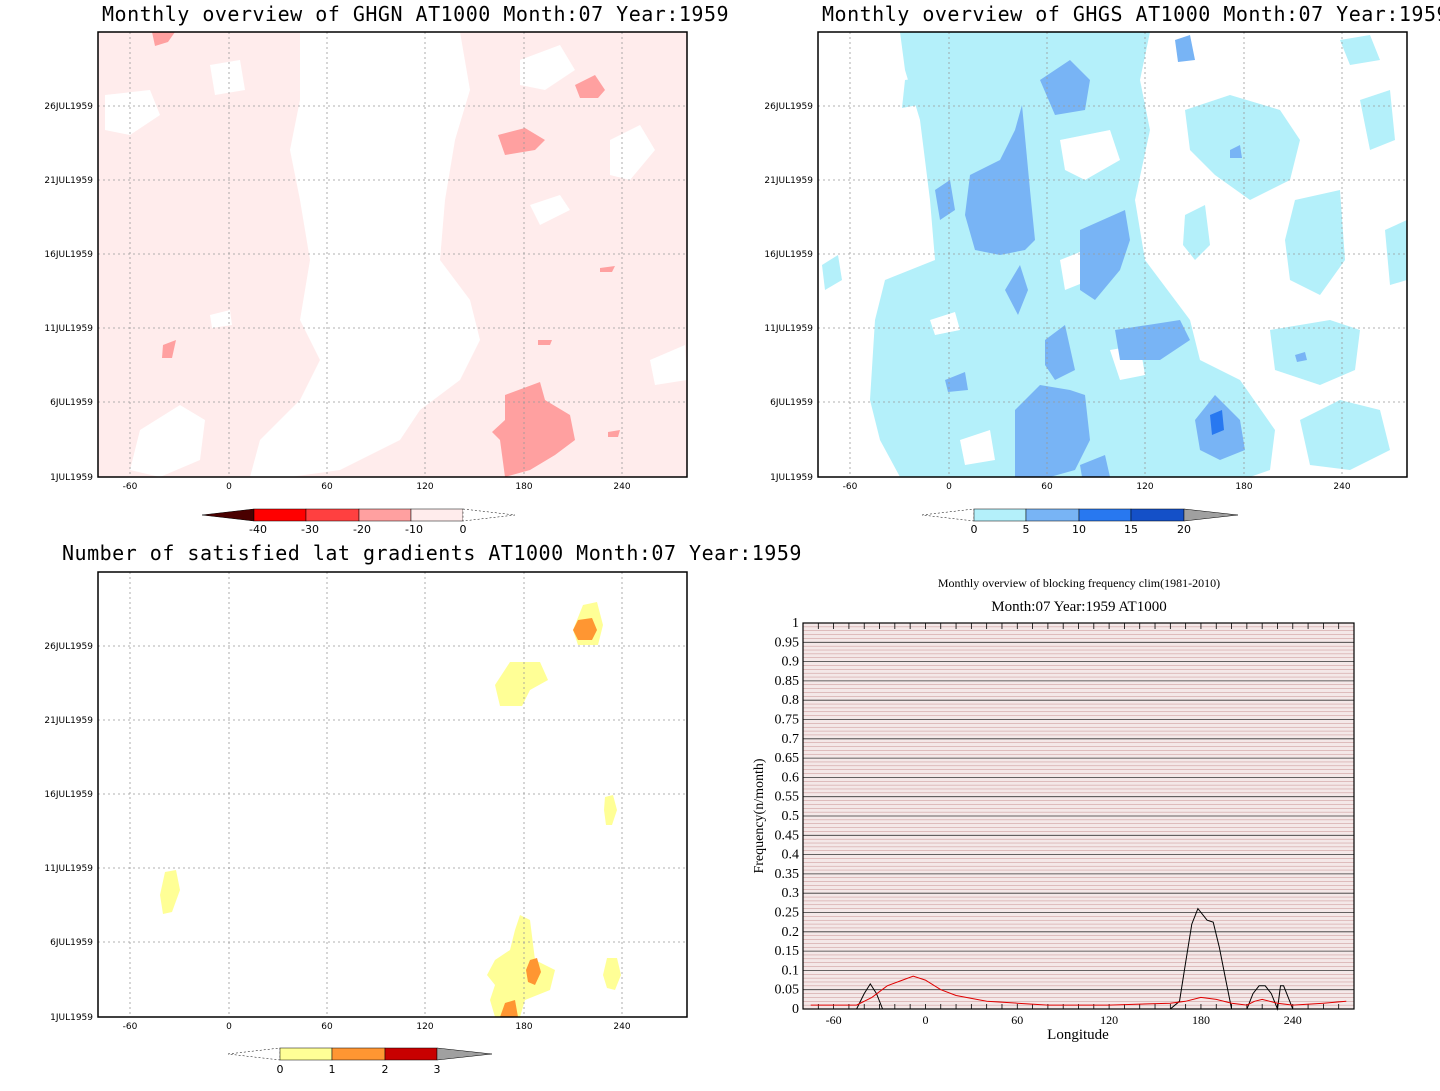 The width and height of the screenshot is (1440, 1091). I want to click on y-tick-label: 0.4, so click(791, 855).